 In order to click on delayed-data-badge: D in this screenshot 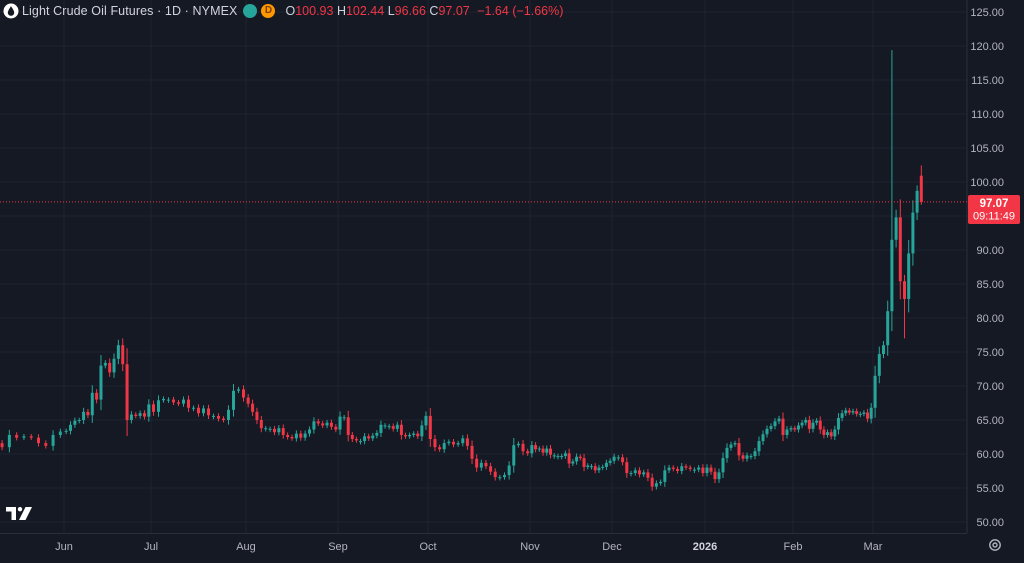, I will do `click(268, 11)`.